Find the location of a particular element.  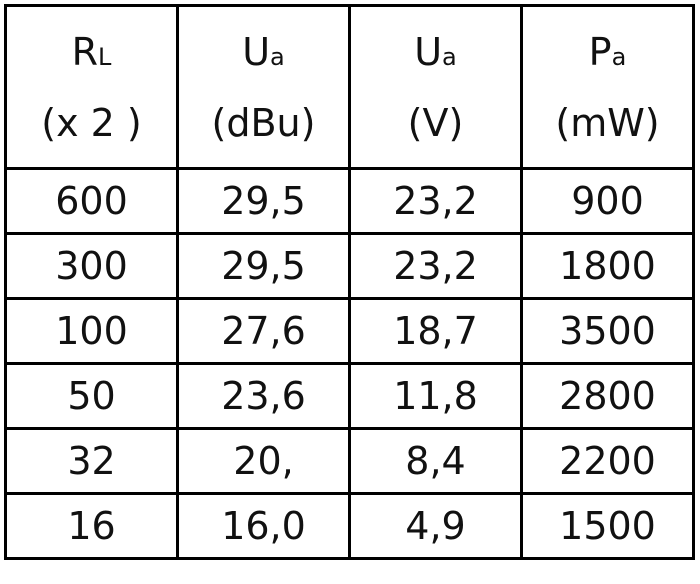

data-cell: 50 is located at coordinates (91, 396).